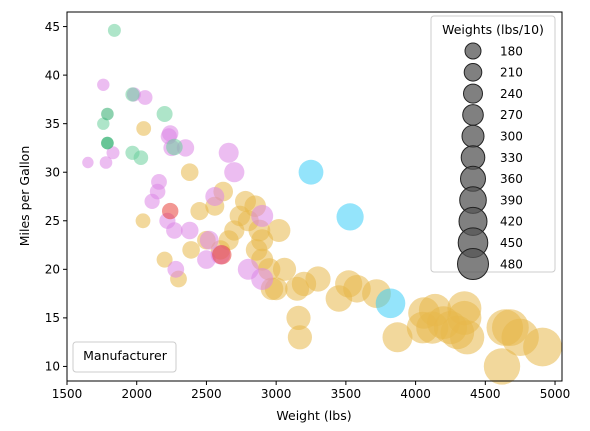  Describe the element at coordinates (346, 394) in the screenshot. I see `x-tick-label: 3500` at that location.